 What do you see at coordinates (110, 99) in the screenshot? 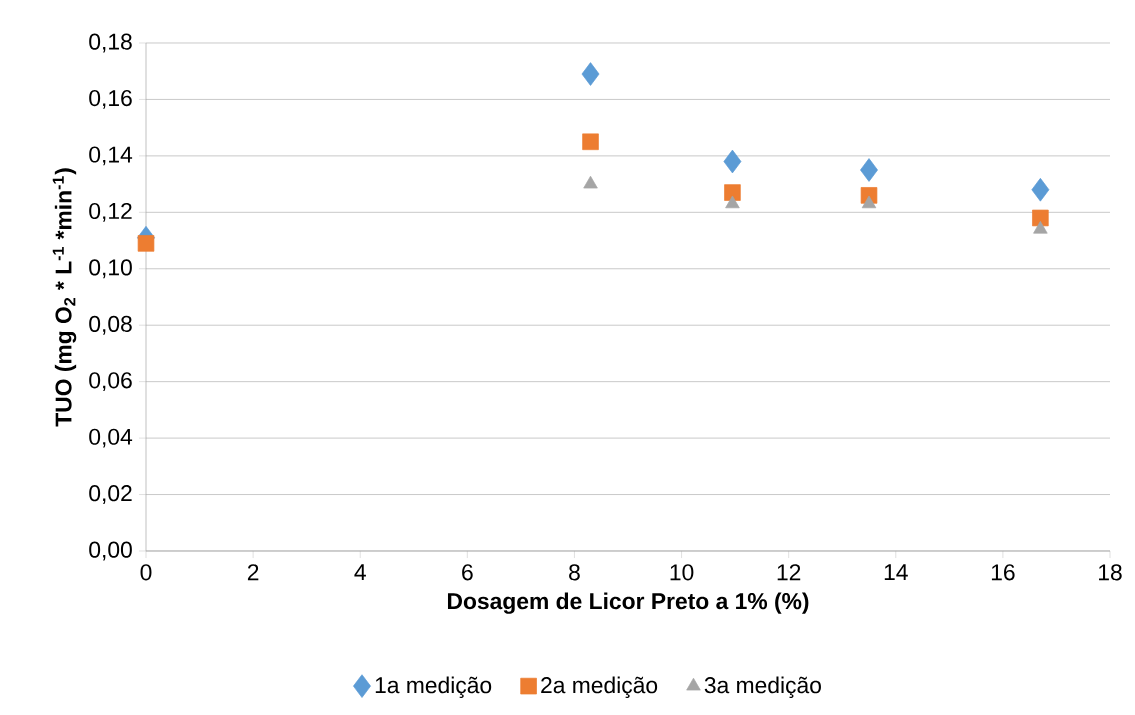
I see `y-tick-label: 0,16` at bounding box center [110, 99].